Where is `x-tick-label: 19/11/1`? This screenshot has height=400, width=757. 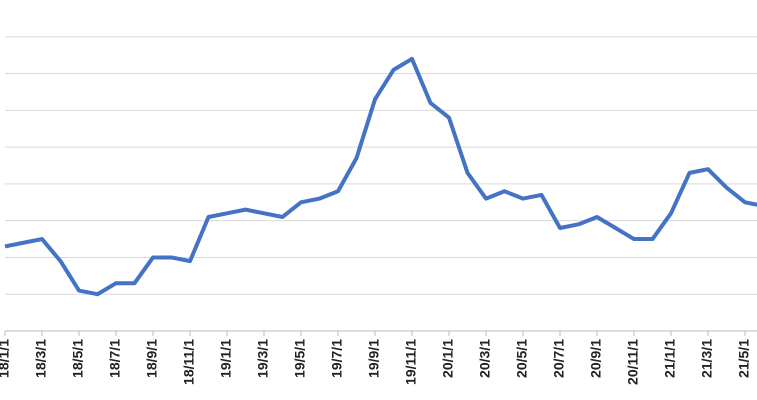 x-tick-label: 19/11/1 is located at coordinates (411, 362).